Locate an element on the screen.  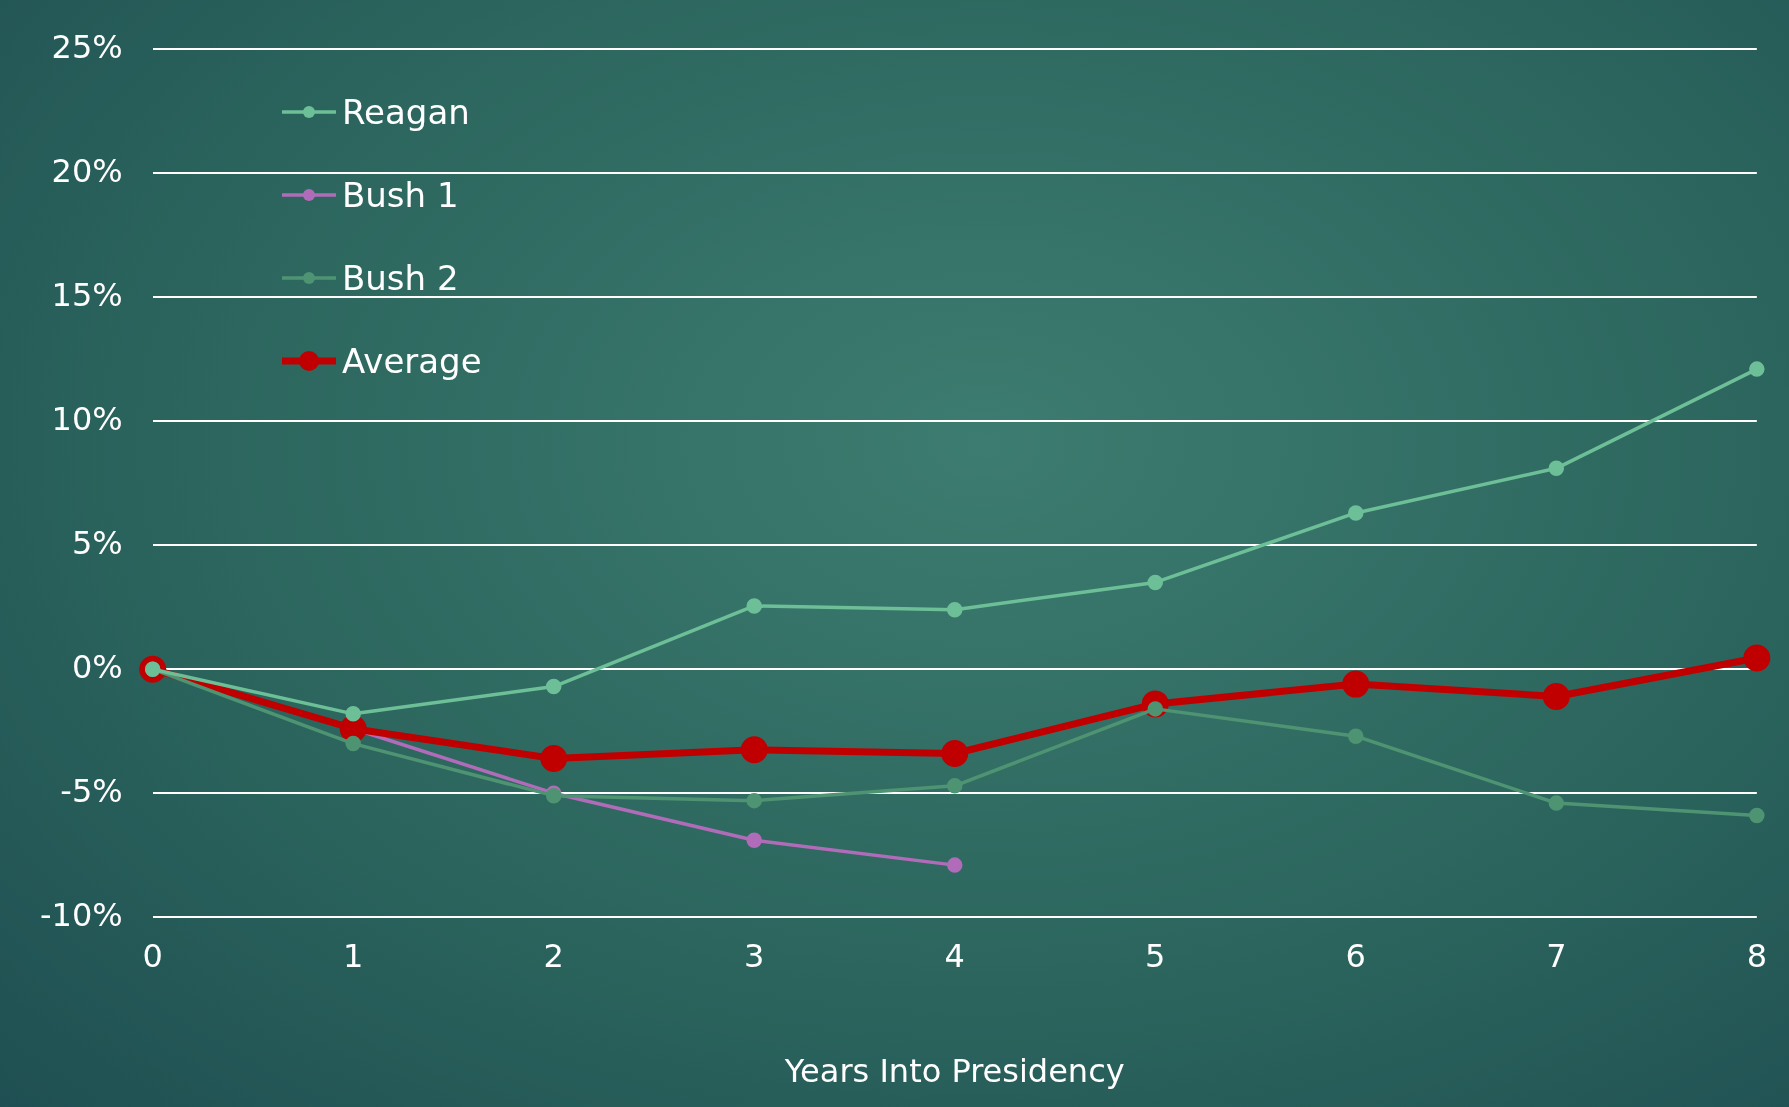
y-tick-label: 0% is located at coordinates (97, 666).